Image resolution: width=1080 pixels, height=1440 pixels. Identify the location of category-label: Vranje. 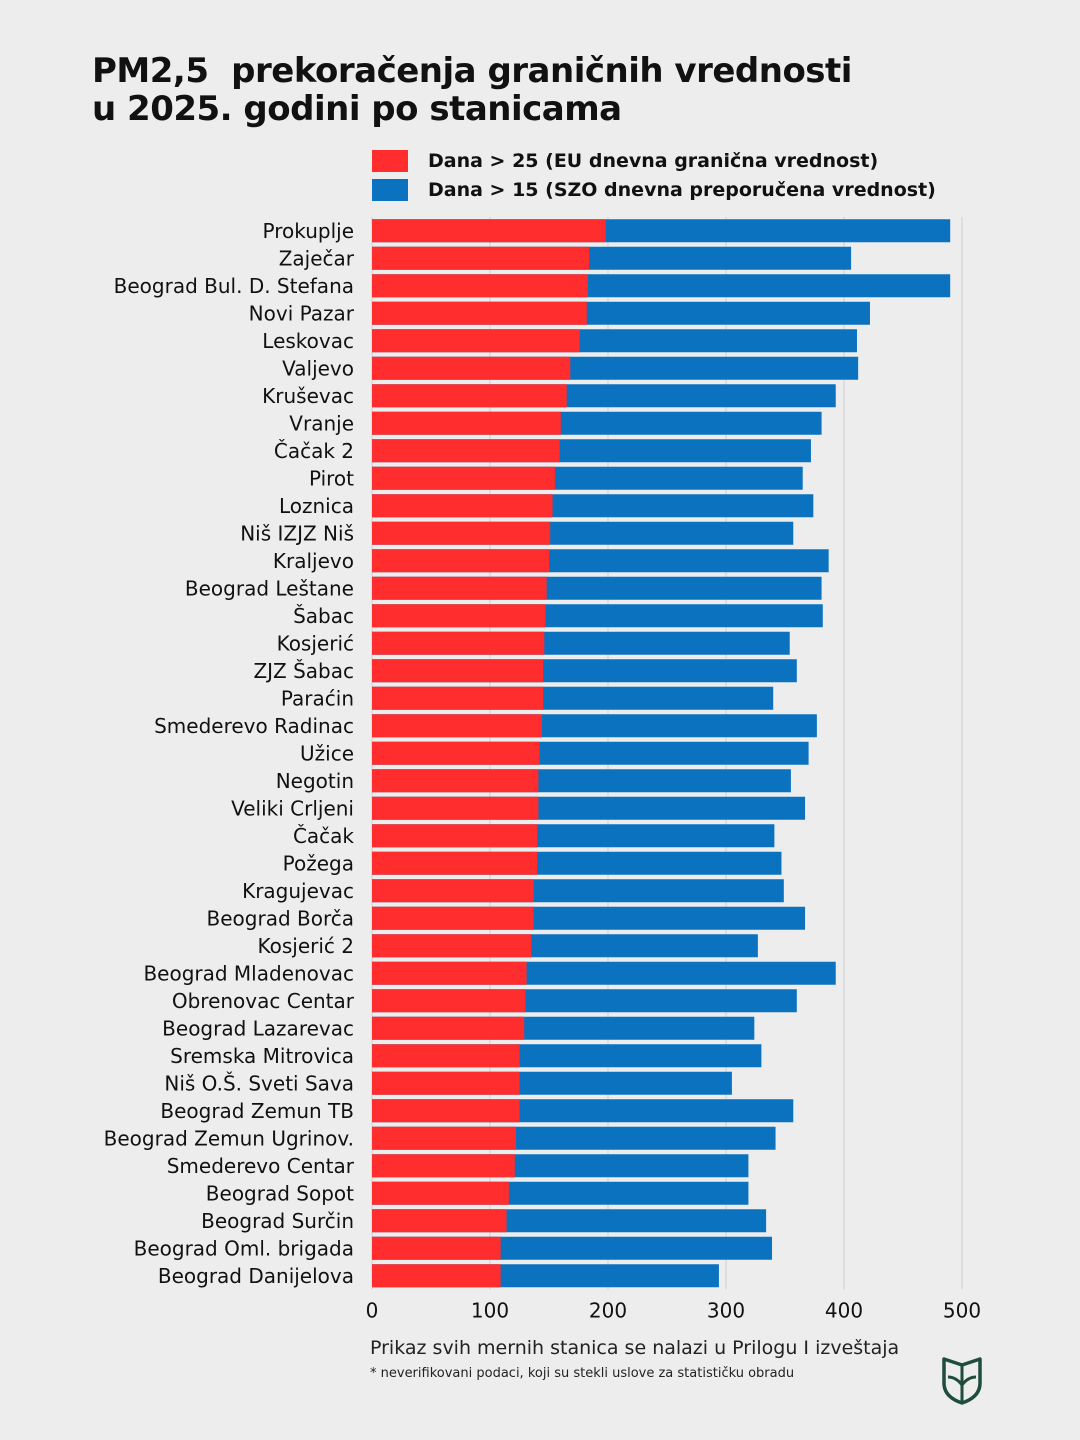
(321, 423).